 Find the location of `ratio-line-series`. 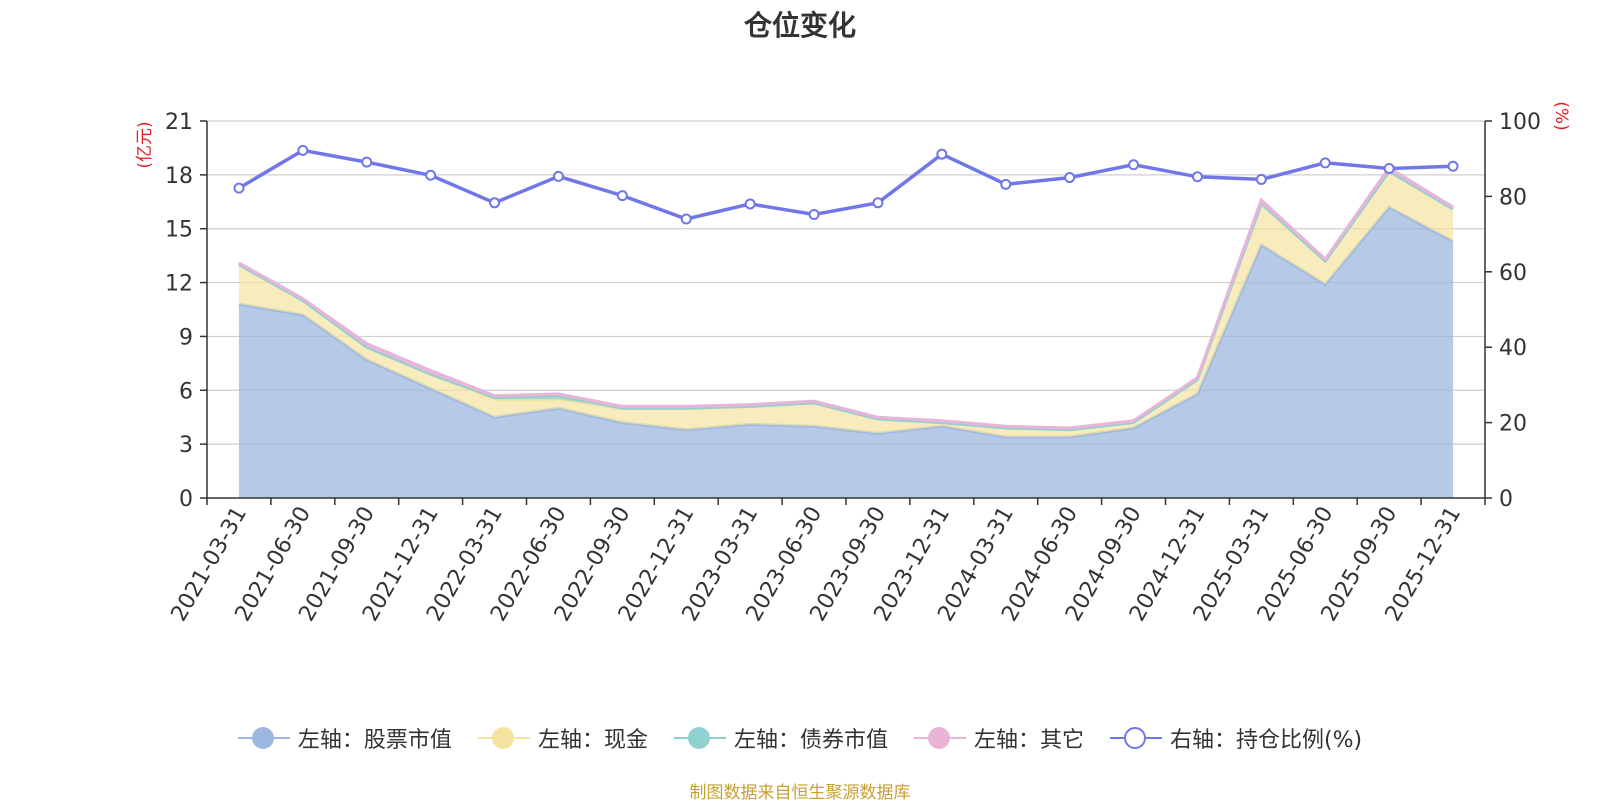

ratio-line-series is located at coordinates (846, 184).